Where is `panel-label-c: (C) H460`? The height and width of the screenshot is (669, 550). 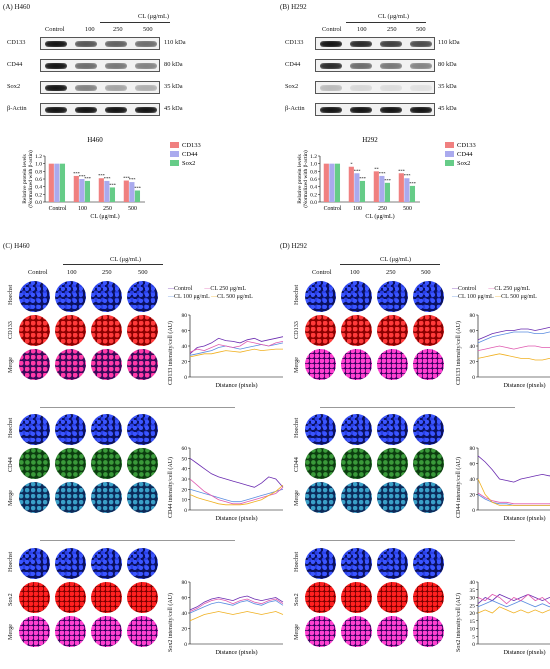 panel-label-c: (C) H460 is located at coordinates (16, 246).